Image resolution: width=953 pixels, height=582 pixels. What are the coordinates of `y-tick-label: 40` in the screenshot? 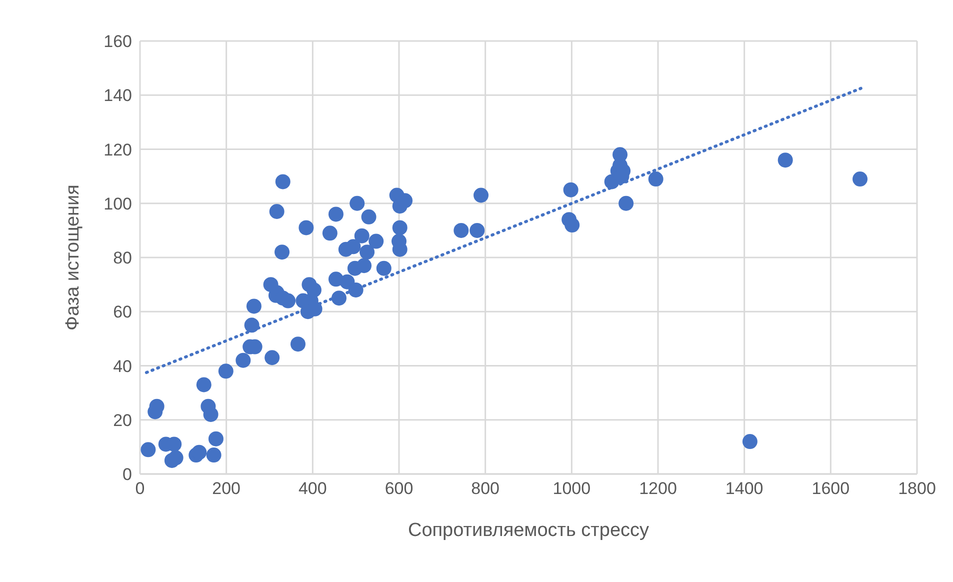 It's located at (122, 366).